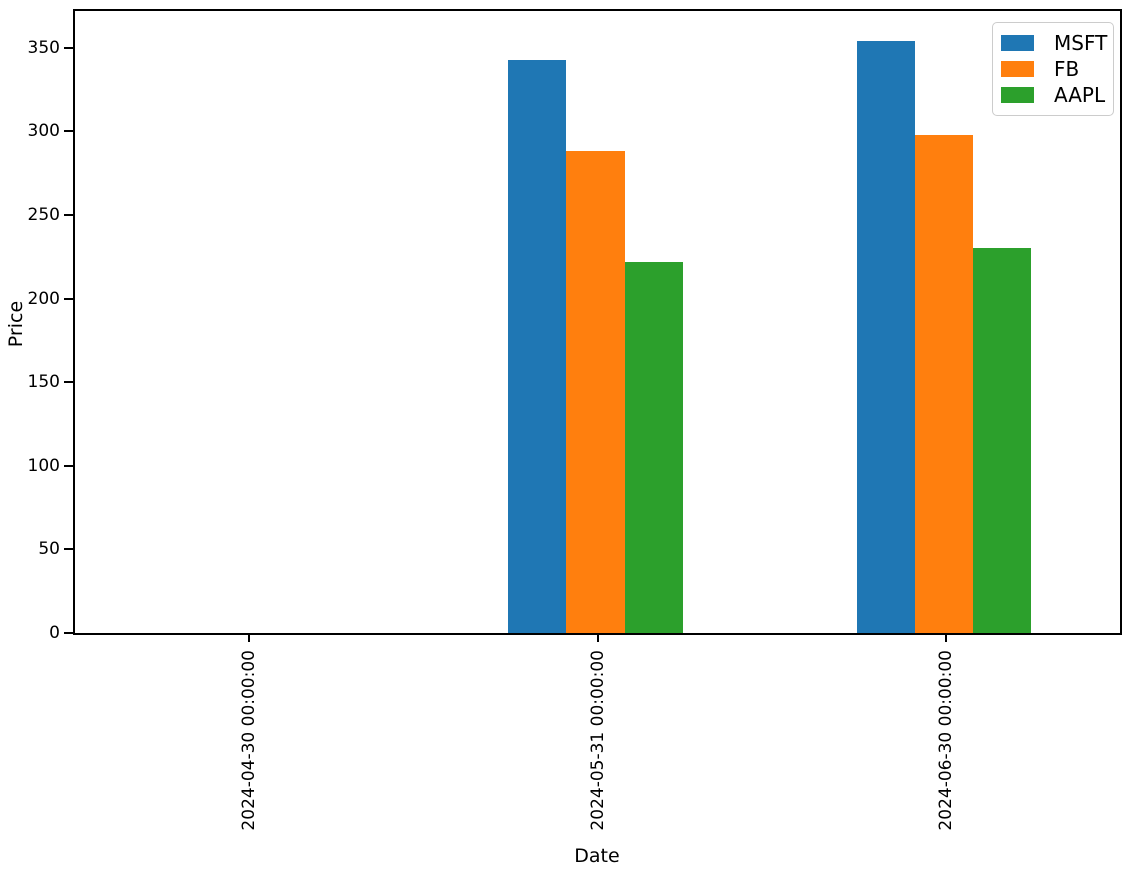 The image size is (1132, 876). Describe the element at coordinates (43, 465) in the screenshot. I see `y-tick-label: 100` at that location.